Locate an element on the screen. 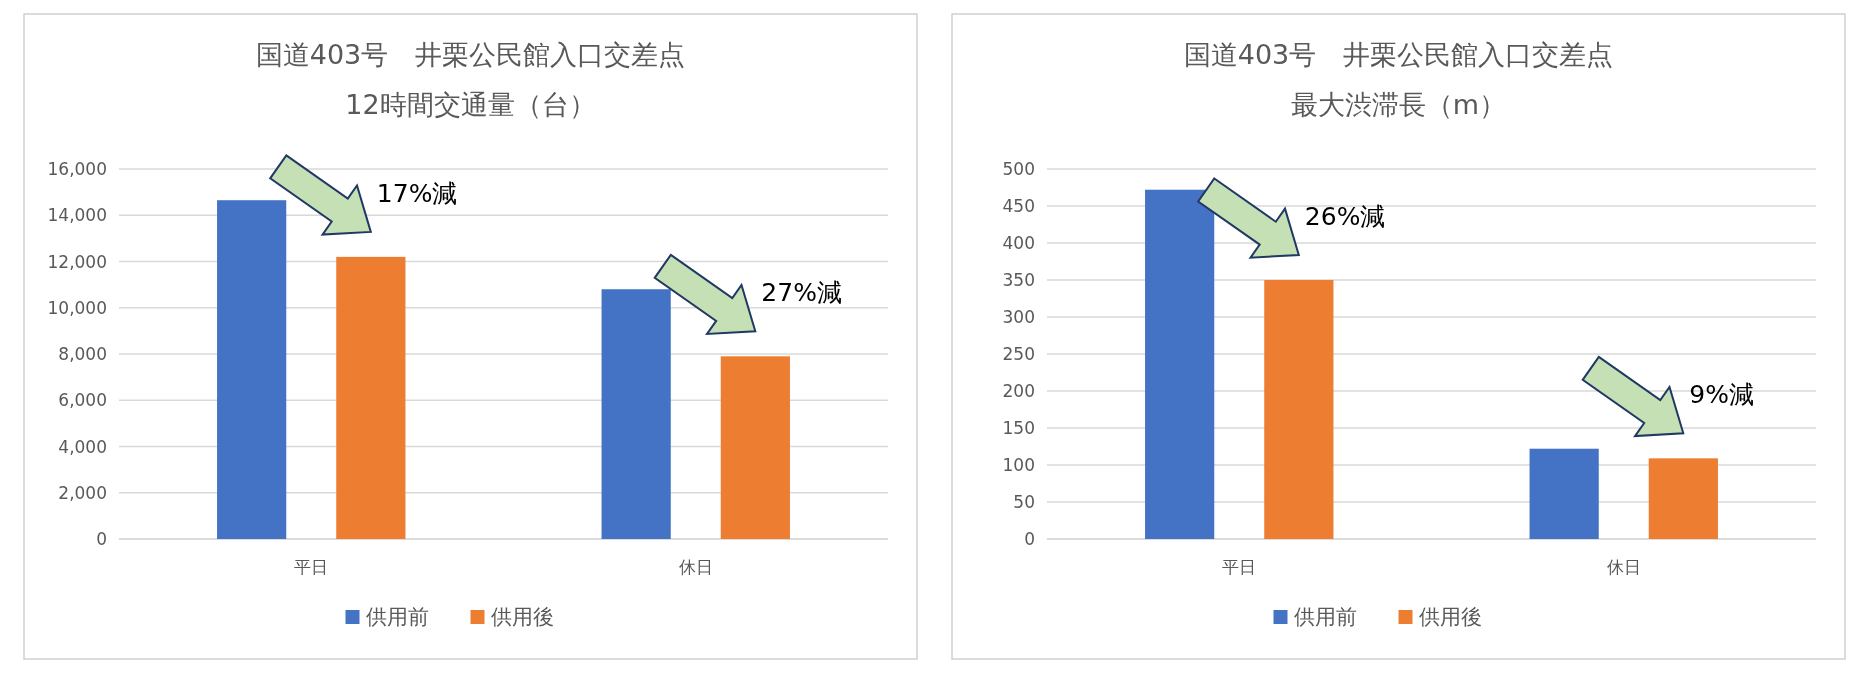  y-tick-label: 4,000 is located at coordinates (82, 446).